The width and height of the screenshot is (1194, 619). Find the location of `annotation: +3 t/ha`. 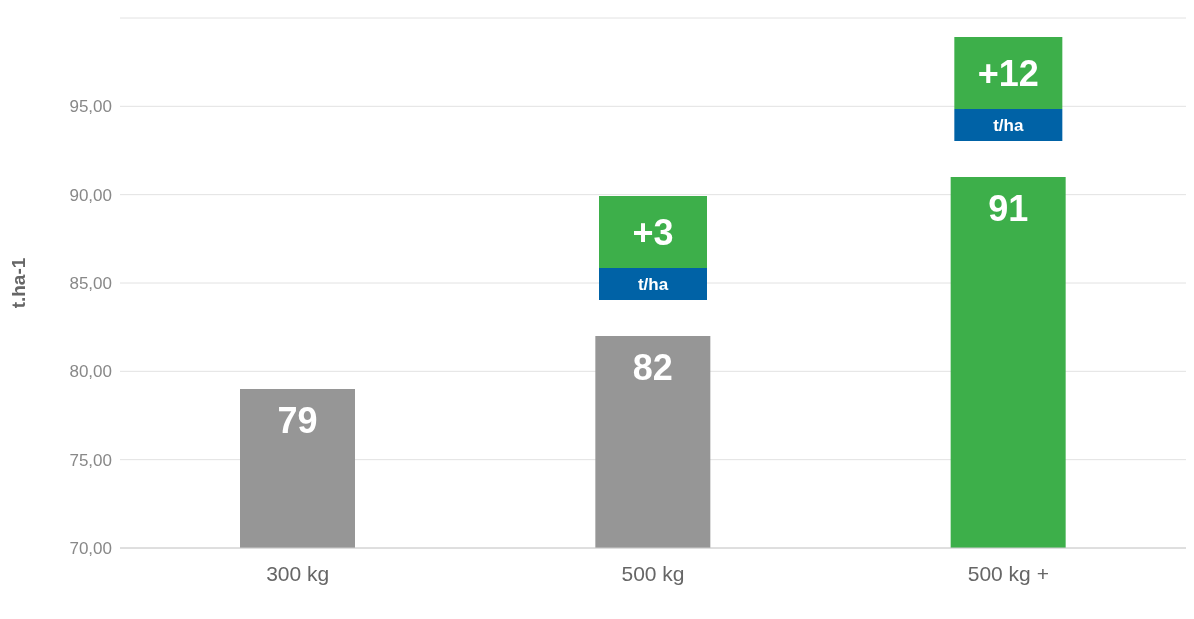

annotation: +3 t/ha is located at coordinates (653, 253).